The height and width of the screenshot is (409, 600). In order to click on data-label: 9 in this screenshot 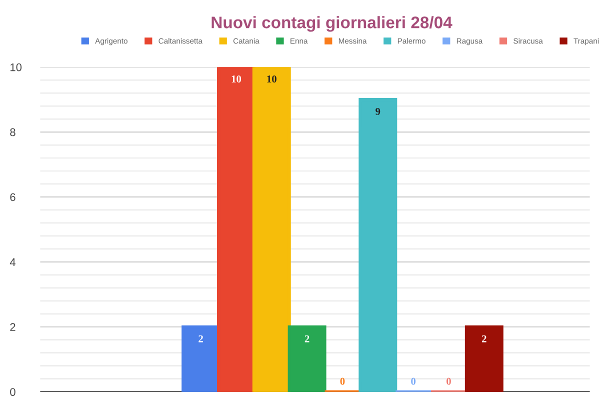, I will do `click(378, 111)`.